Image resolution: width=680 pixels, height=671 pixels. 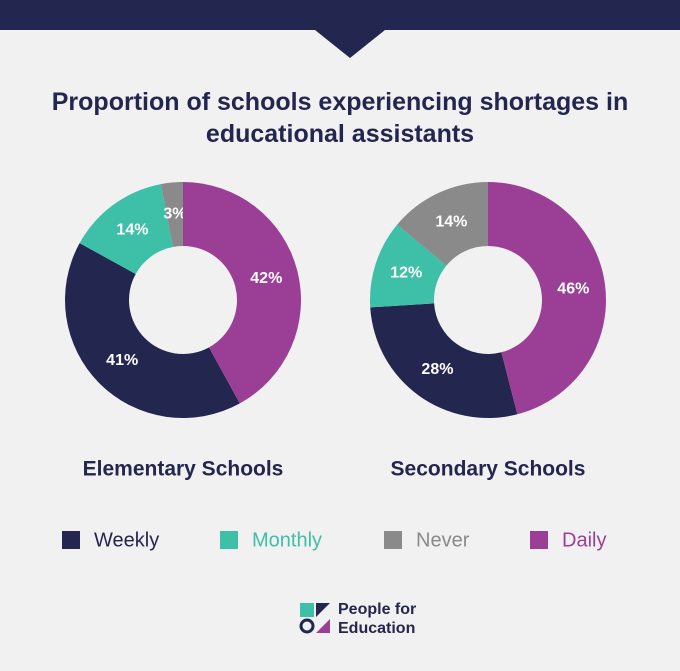 I want to click on chart-title: Secondary Schools, so click(x=488, y=469).